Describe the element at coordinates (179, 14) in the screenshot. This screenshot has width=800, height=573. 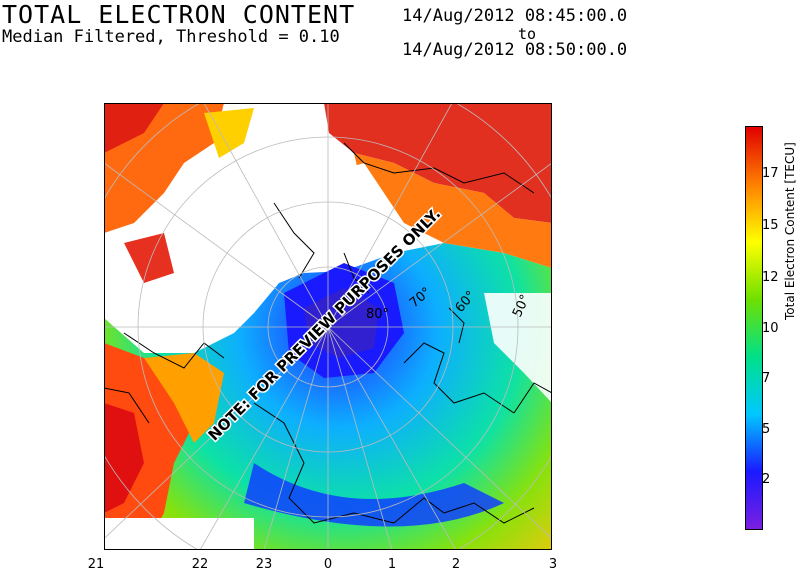
I see `plot-title: TOTAL ELECTRON CONTENT` at that location.